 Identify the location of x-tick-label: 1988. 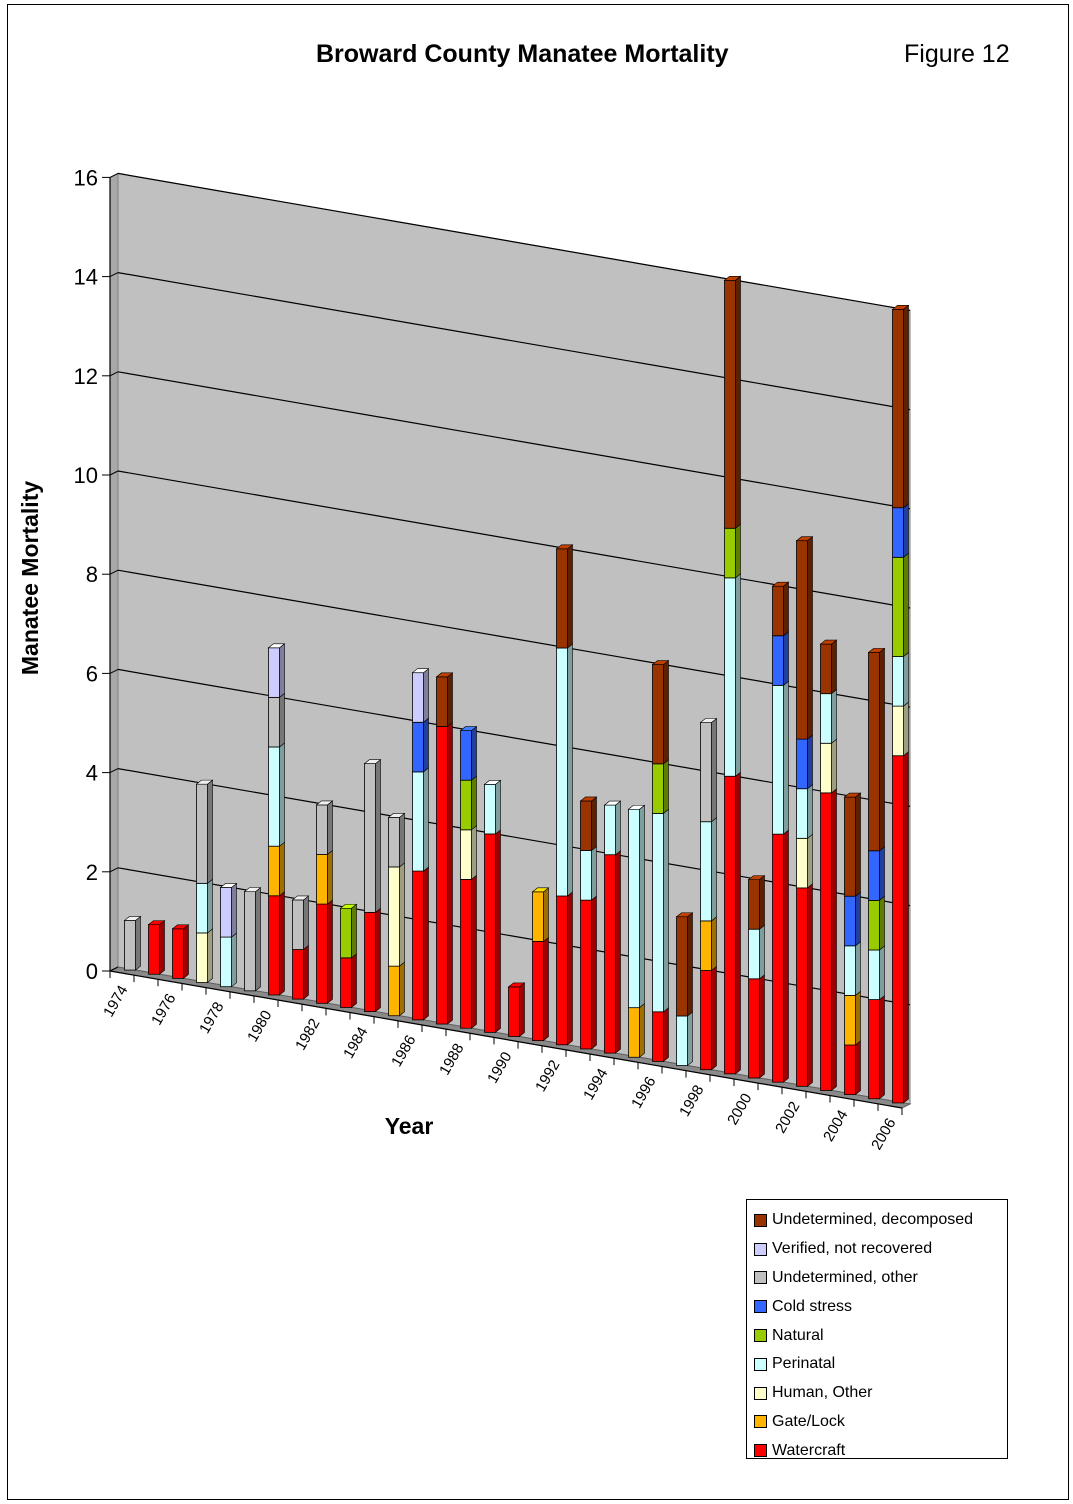
(451, 1059).